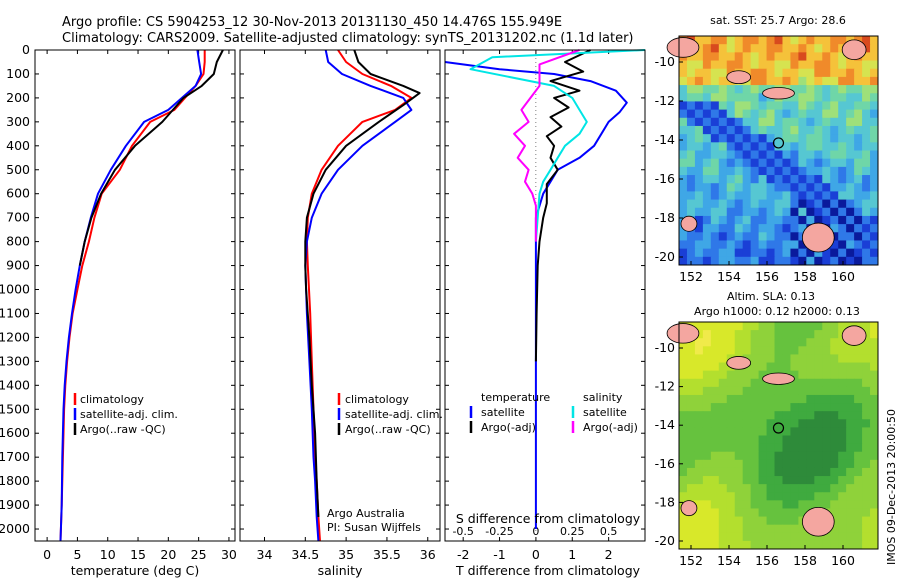  Describe the element at coordinates (18, 145) in the screenshot. I see `depth-tick-label: 400` at that location.